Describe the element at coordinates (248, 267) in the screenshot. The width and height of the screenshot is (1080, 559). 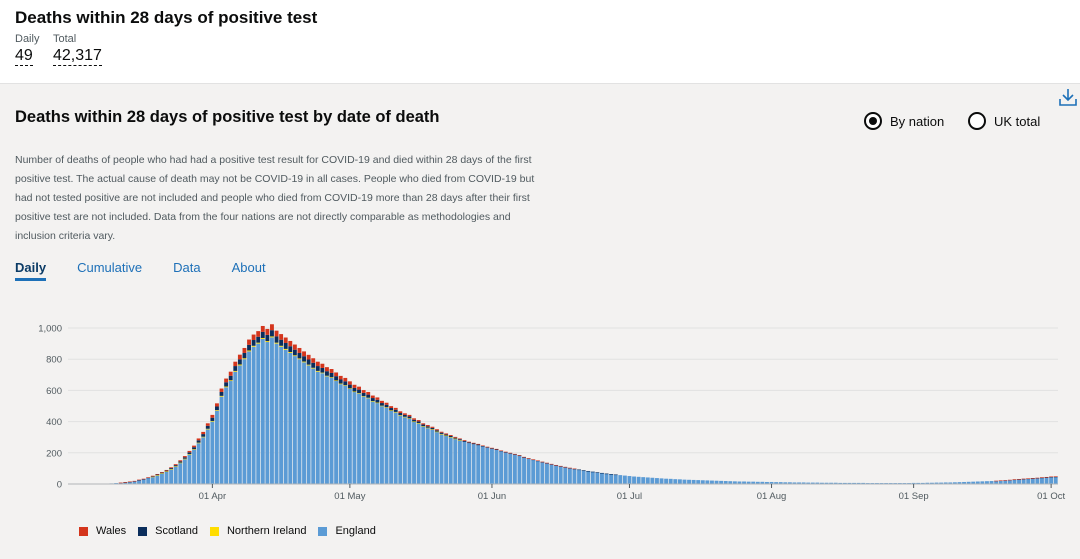
I see `tab-about: About` at that location.